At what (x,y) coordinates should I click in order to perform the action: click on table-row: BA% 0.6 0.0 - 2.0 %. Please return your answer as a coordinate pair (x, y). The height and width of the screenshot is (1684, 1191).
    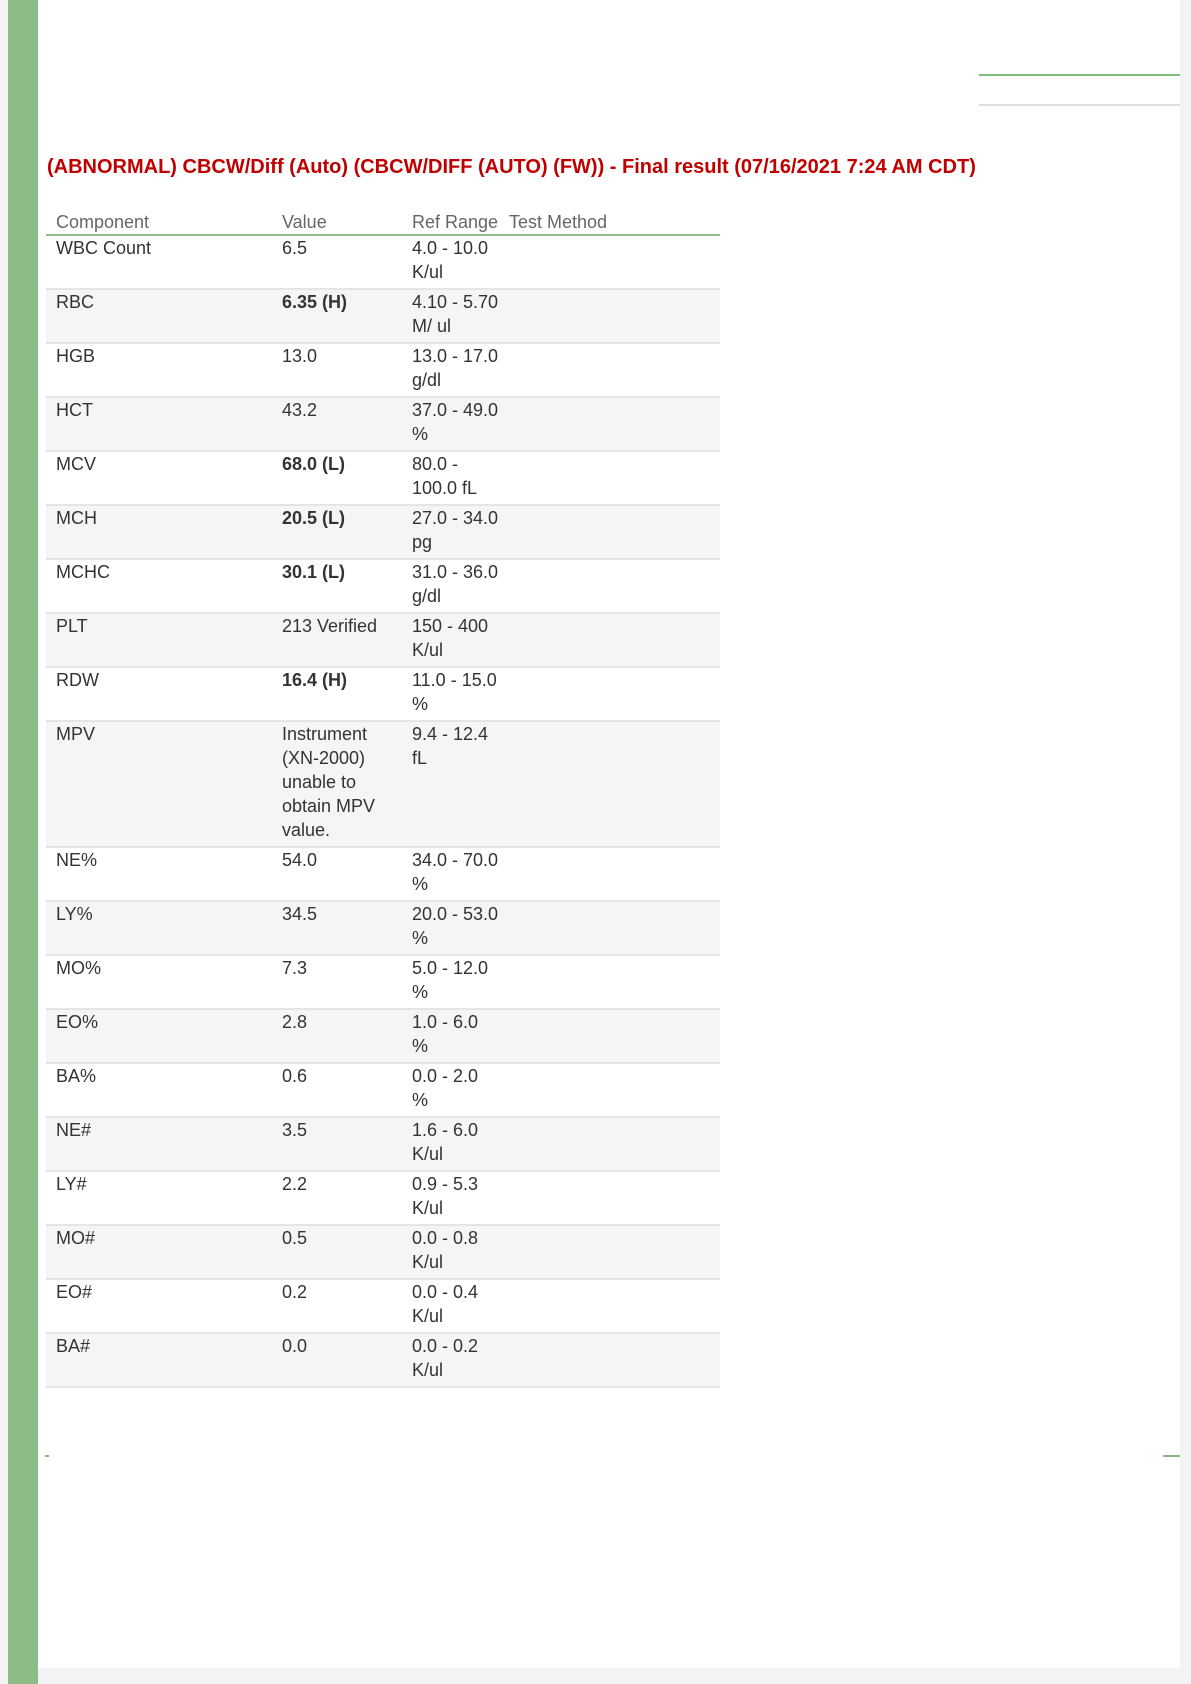
    Looking at the image, I should click on (383, 1090).